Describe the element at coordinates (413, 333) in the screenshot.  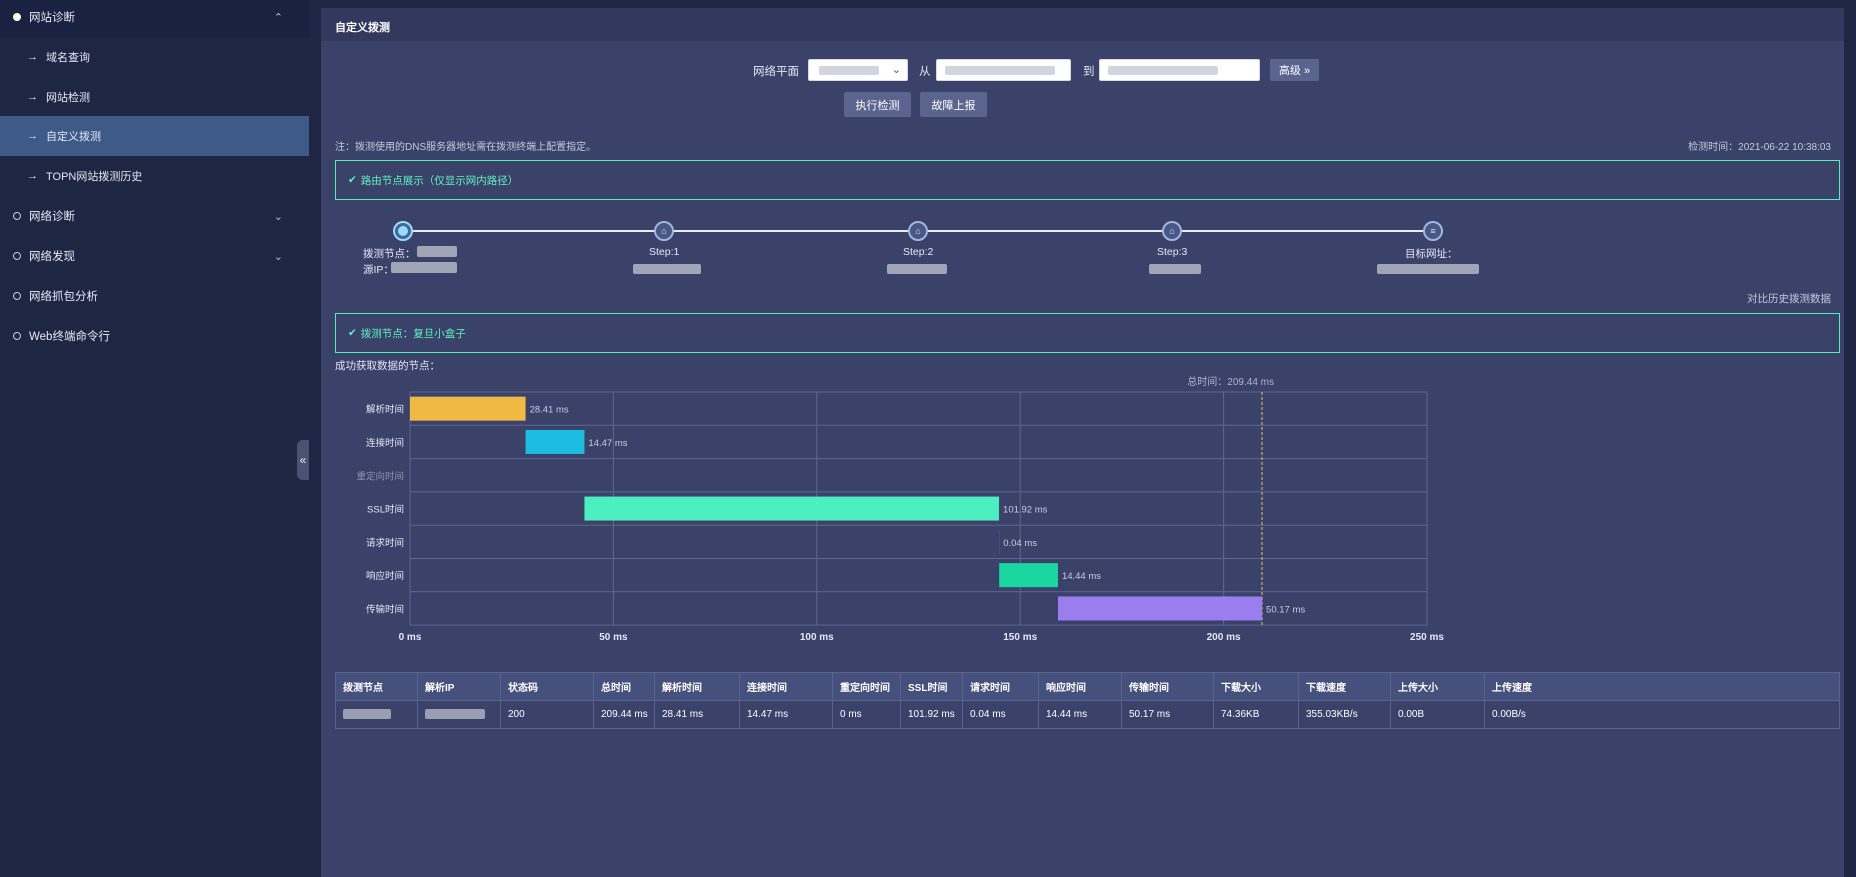
I see `probe-node-name: 拨测节点：复旦小盒子` at that location.